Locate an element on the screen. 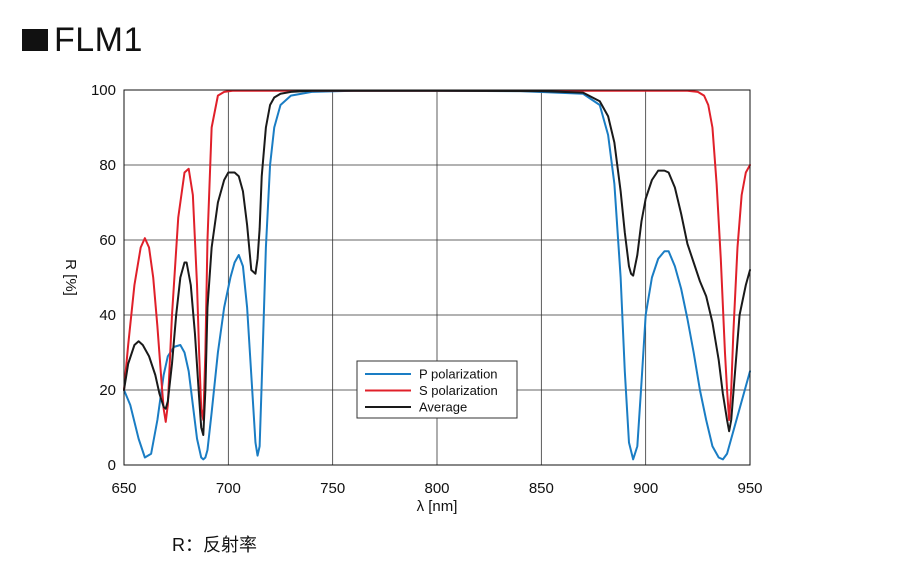  y-tick-label: 60 is located at coordinates (107, 240).